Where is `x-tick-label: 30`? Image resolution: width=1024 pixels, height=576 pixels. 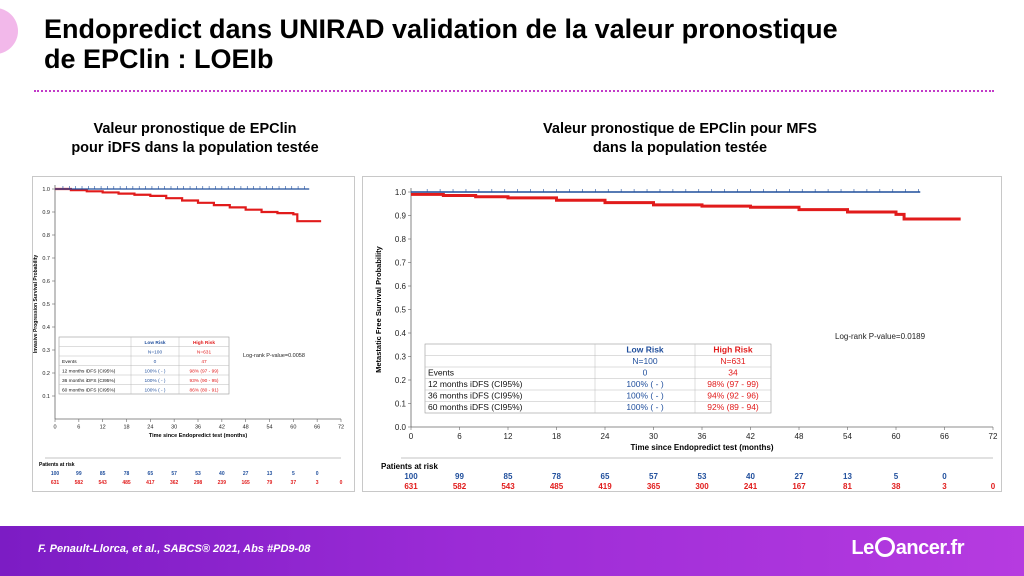
x-tick-label: 30 is located at coordinates (174, 428).